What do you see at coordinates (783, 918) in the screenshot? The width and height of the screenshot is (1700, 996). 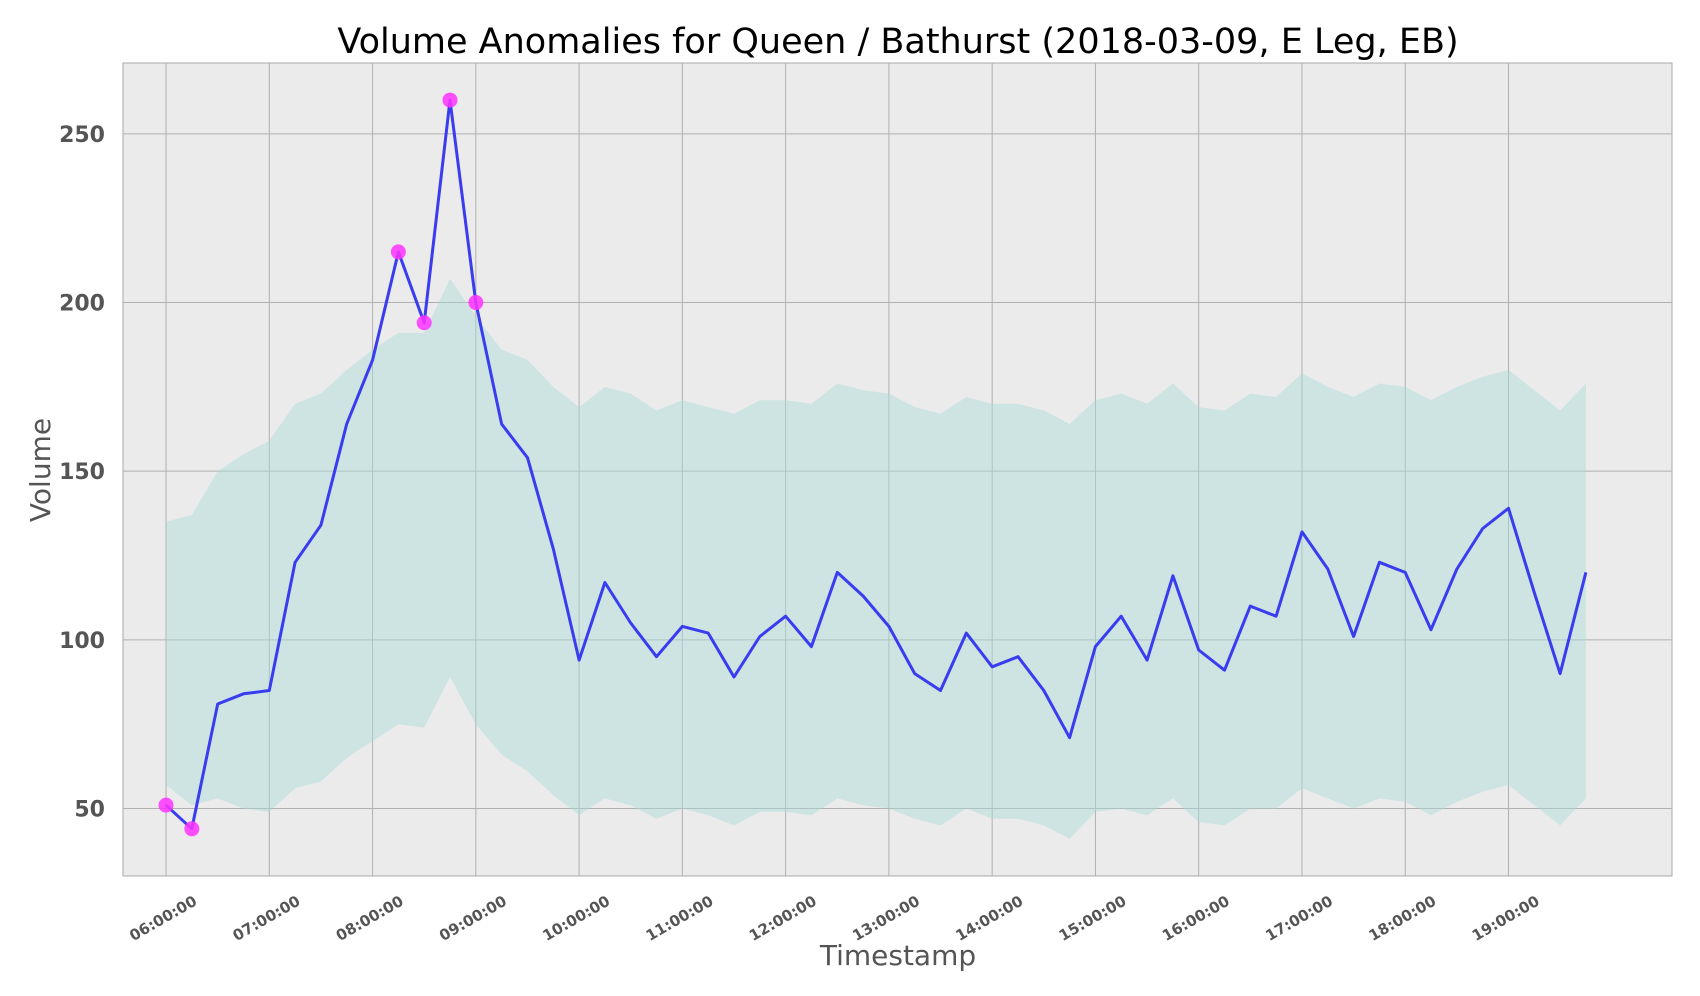 I see `x-tick-label: 12:00:00` at bounding box center [783, 918].